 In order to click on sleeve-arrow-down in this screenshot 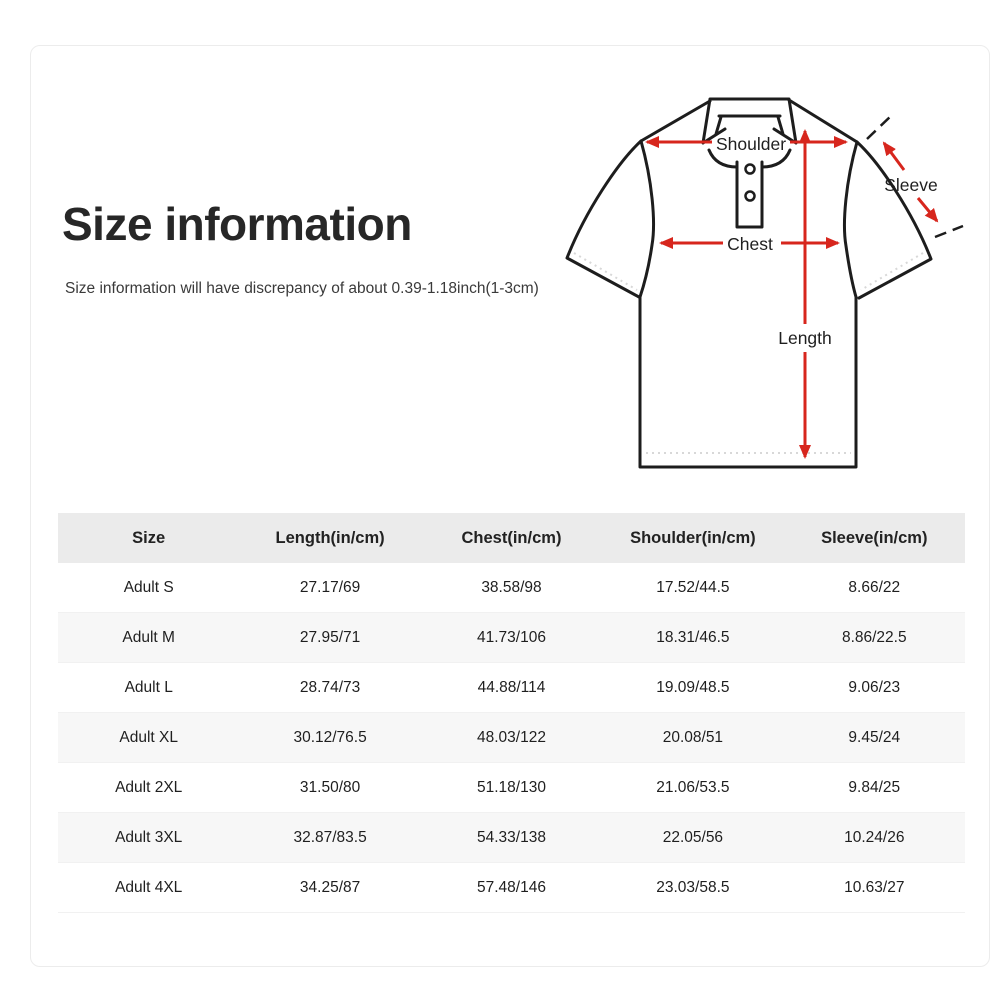, I will do `click(927, 210)`.